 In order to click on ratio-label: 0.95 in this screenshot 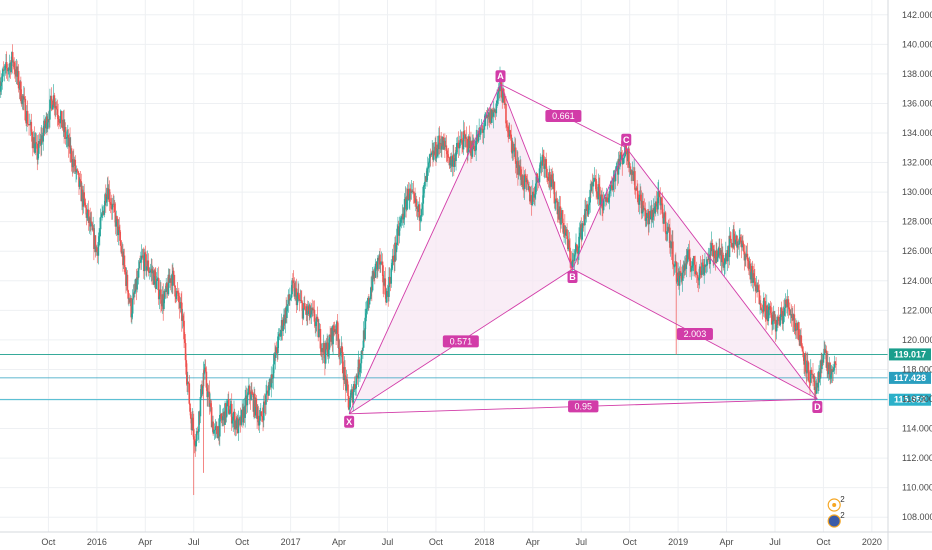, I will do `click(583, 406)`.